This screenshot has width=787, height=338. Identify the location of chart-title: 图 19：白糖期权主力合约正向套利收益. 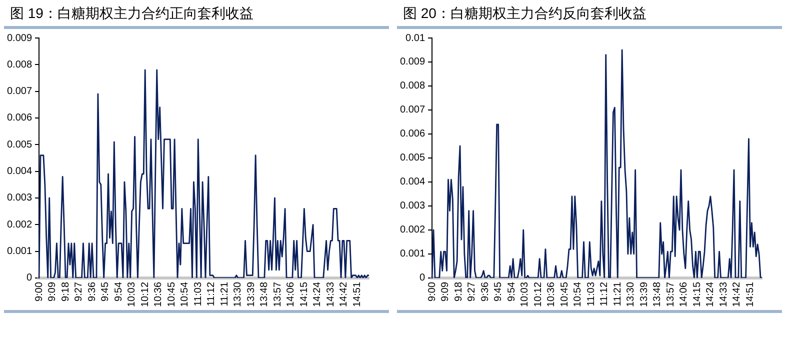
(196, 14).